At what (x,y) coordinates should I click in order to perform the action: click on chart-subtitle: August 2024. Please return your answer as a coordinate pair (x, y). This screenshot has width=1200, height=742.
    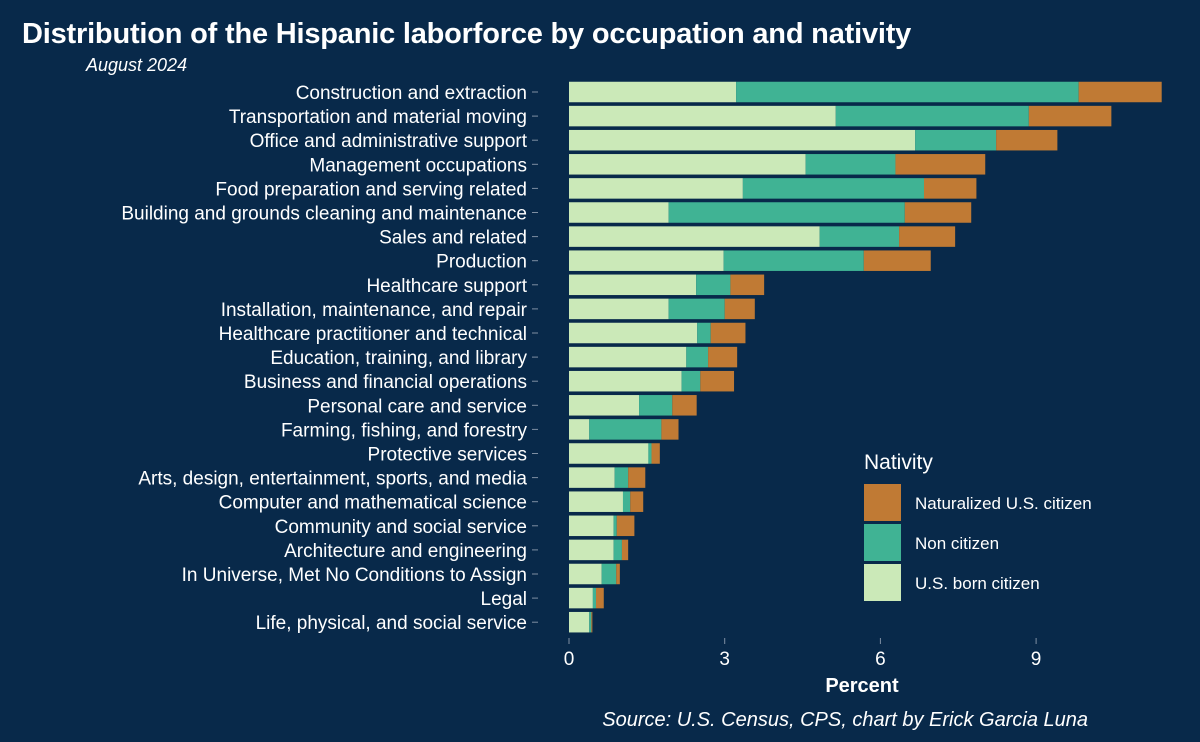
    Looking at the image, I should click on (137, 65).